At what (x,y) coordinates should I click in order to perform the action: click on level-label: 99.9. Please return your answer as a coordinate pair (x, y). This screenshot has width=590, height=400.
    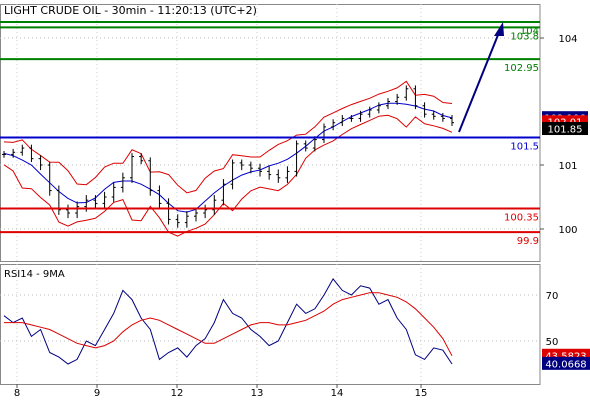
    Looking at the image, I should click on (528, 241).